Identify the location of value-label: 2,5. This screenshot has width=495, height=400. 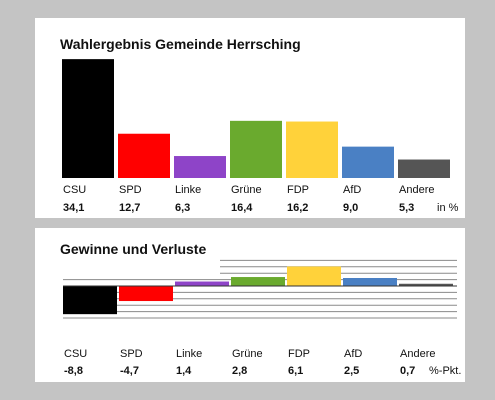
(351, 371).